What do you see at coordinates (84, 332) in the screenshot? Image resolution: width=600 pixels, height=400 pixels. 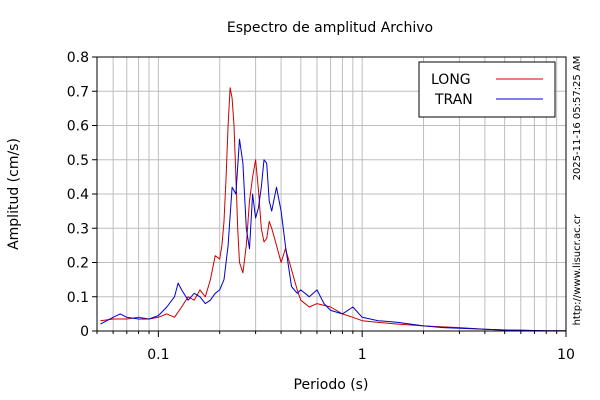 I see `y-tick-label: 0` at bounding box center [84, 332].